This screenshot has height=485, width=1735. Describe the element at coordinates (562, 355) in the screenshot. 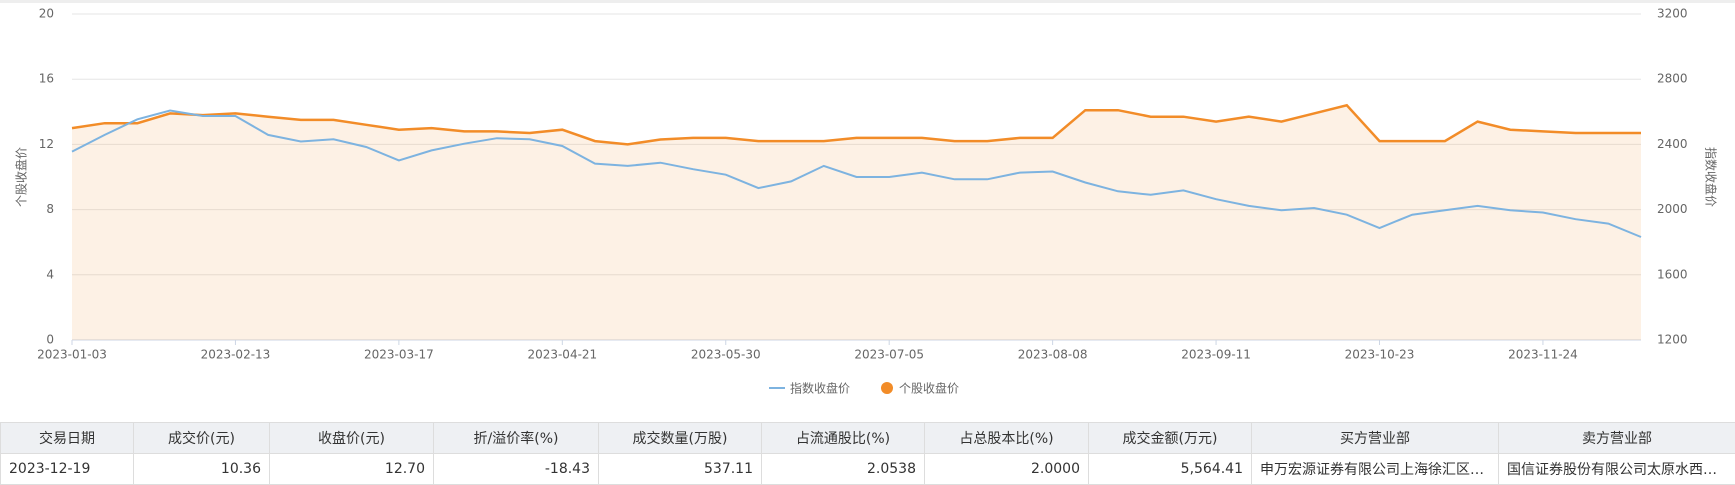

I see `x-tick-label: 2023-04-21` at that location.